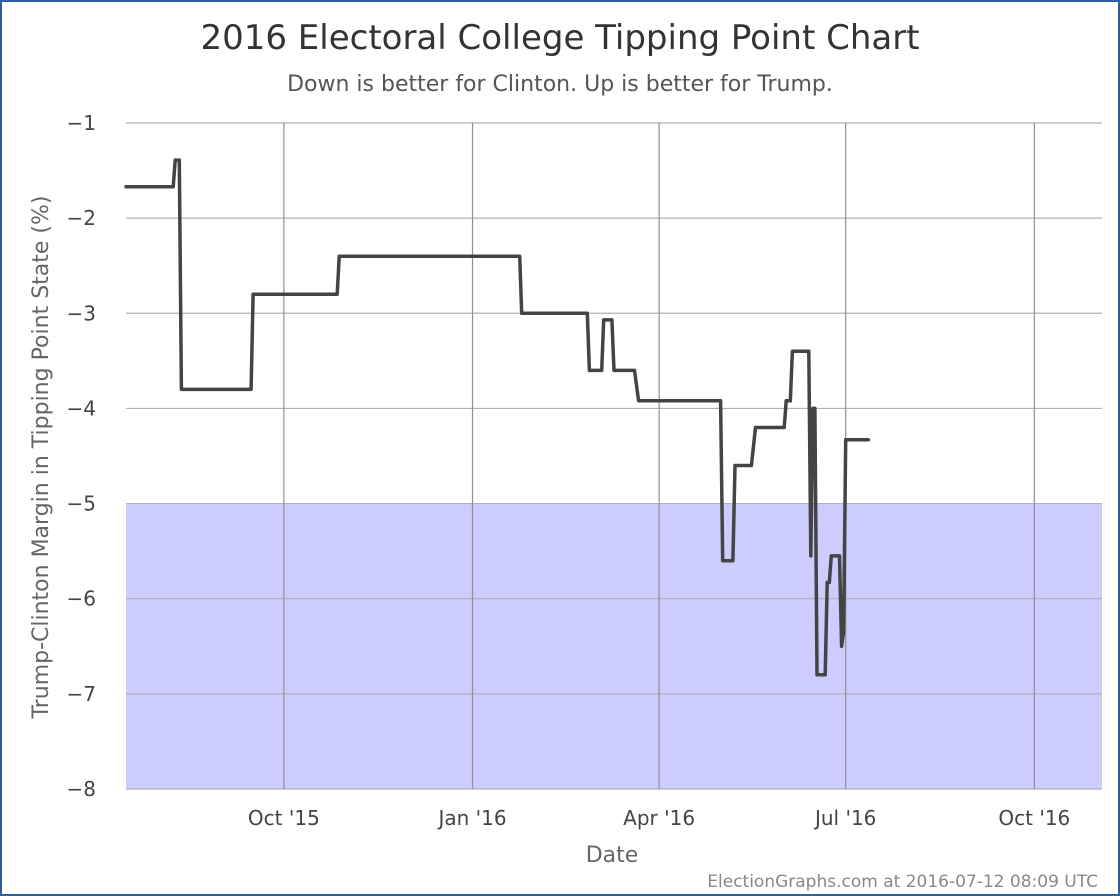 Image resolution: width=1120 pixels, height=896 pixels. What do you see at coordinates (612, 855) in the screenshot?
I see `x-axis-label: Date` at bounding box center [612, 855].